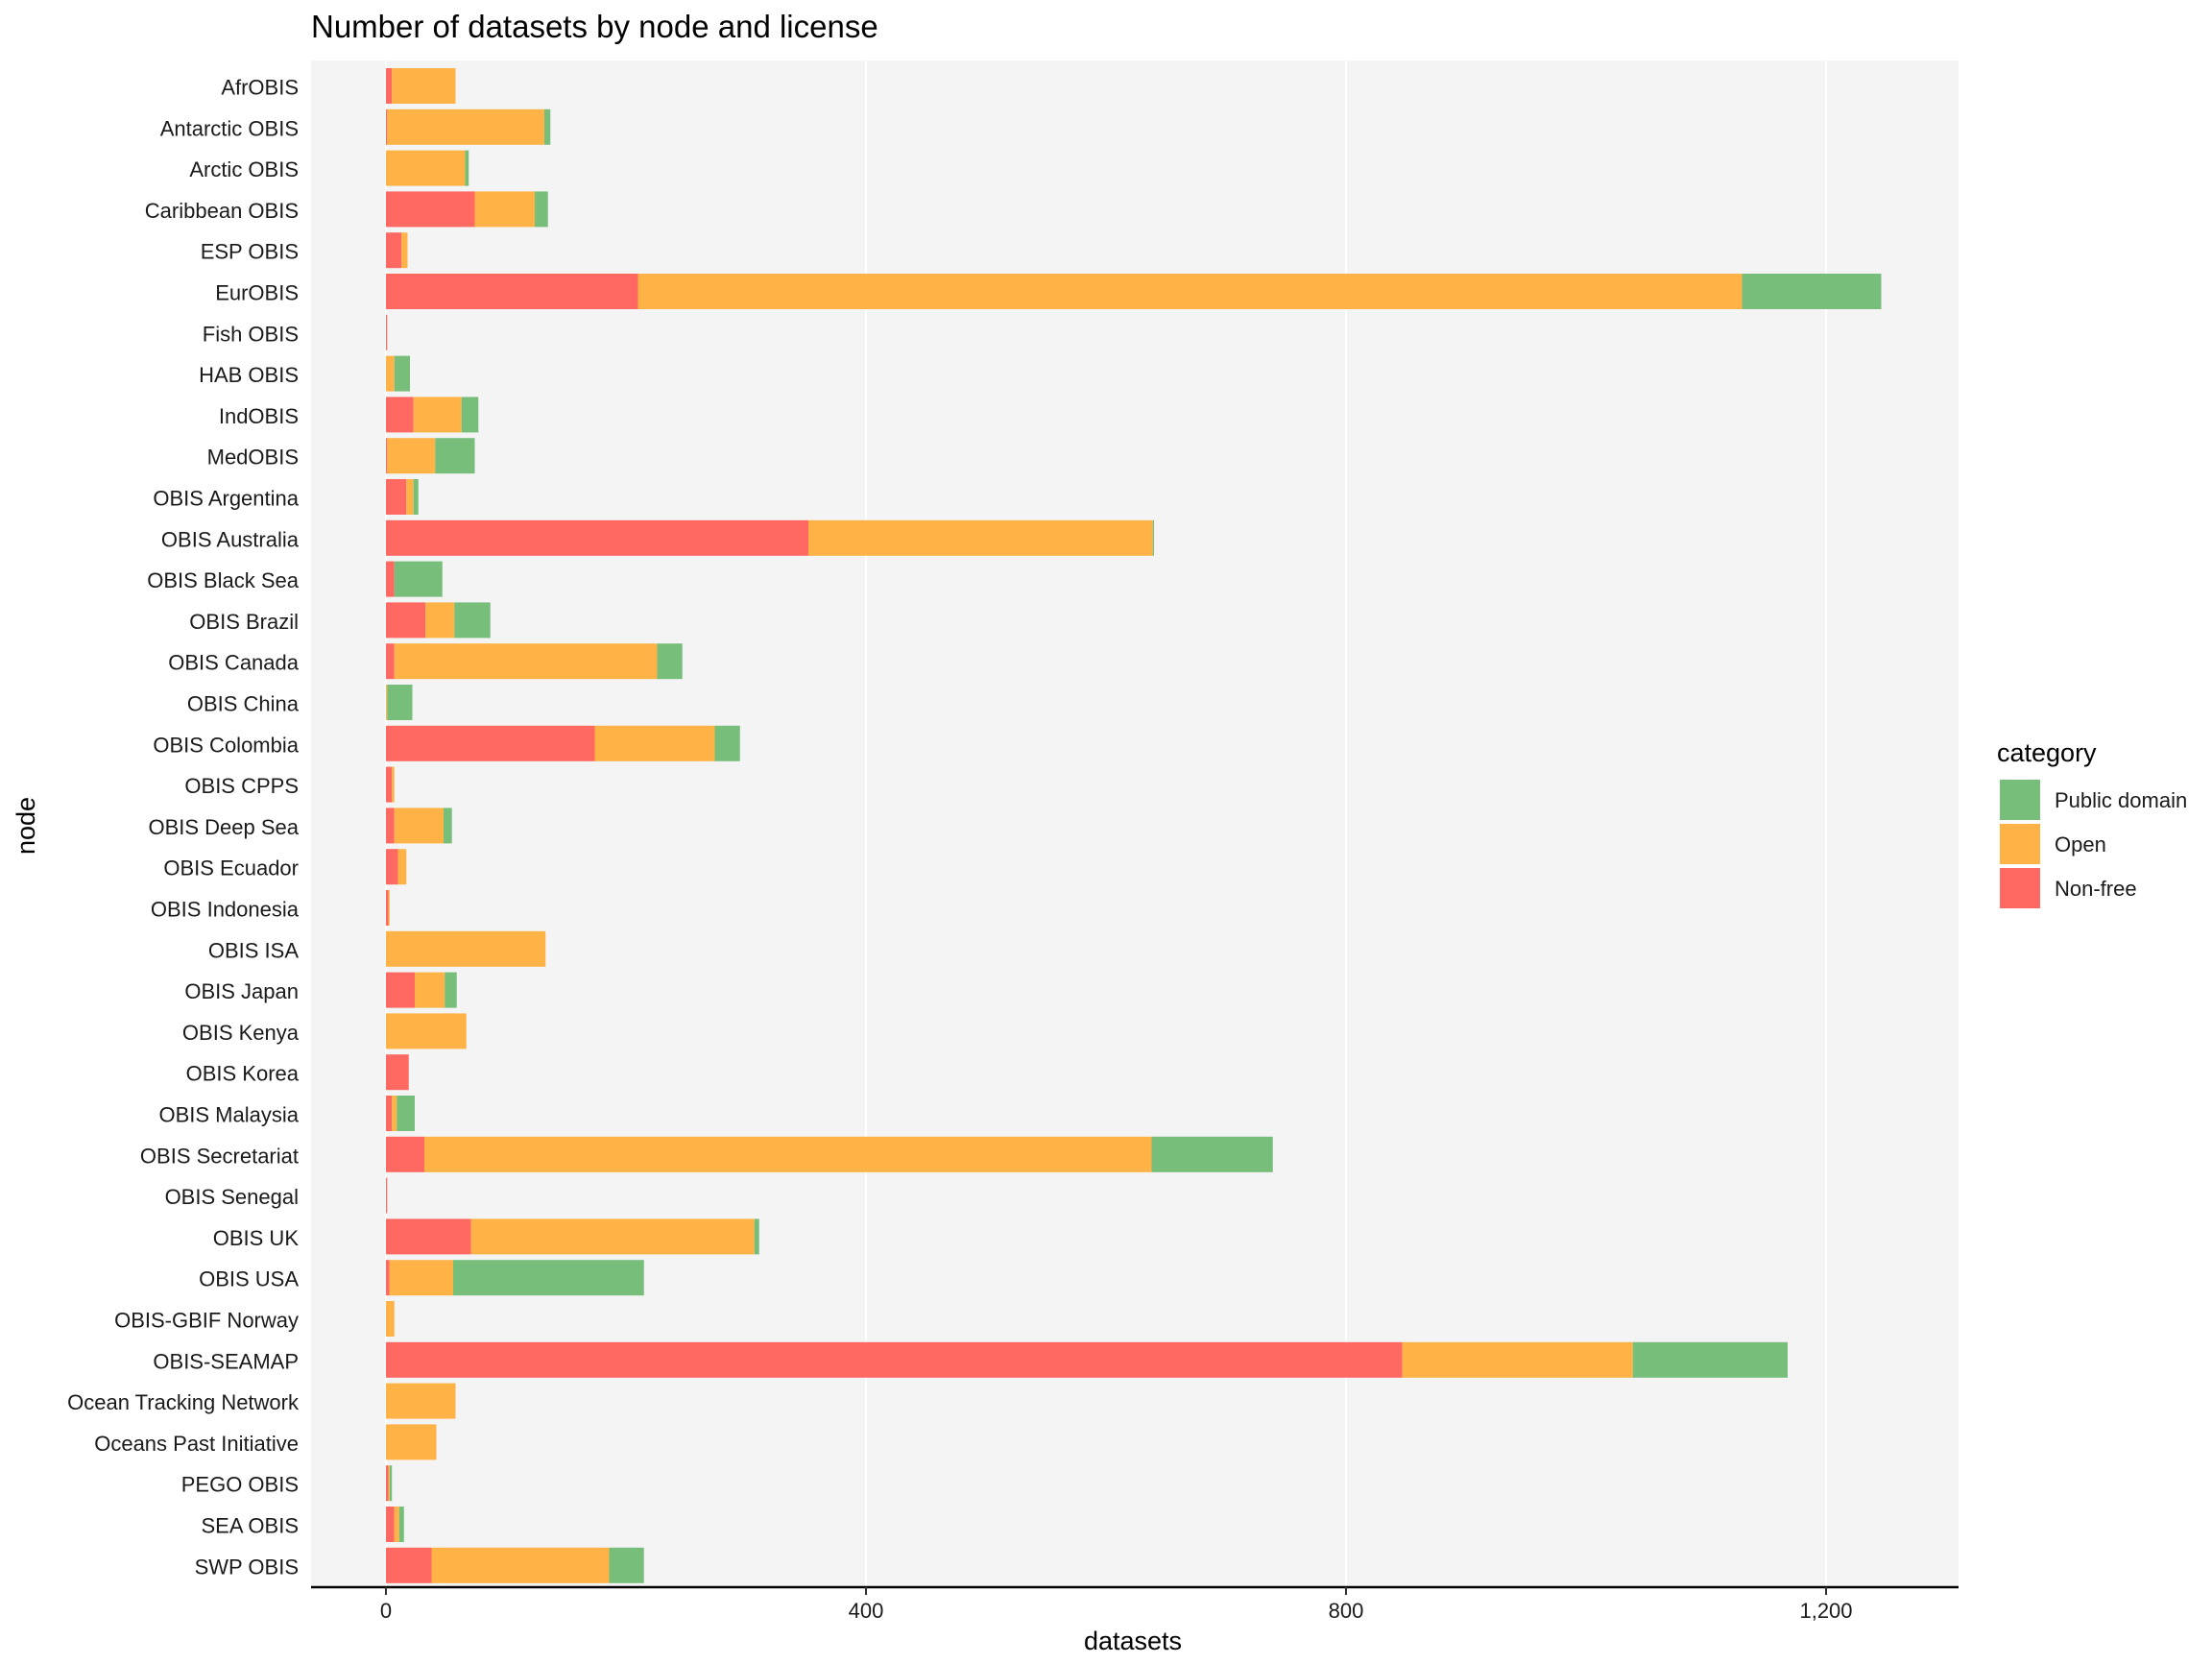  What do you see at coordinates (756, 1237) in the screenshot?
I see `bar-obis-uk-public-domain` at bounding box center [756, 1237].